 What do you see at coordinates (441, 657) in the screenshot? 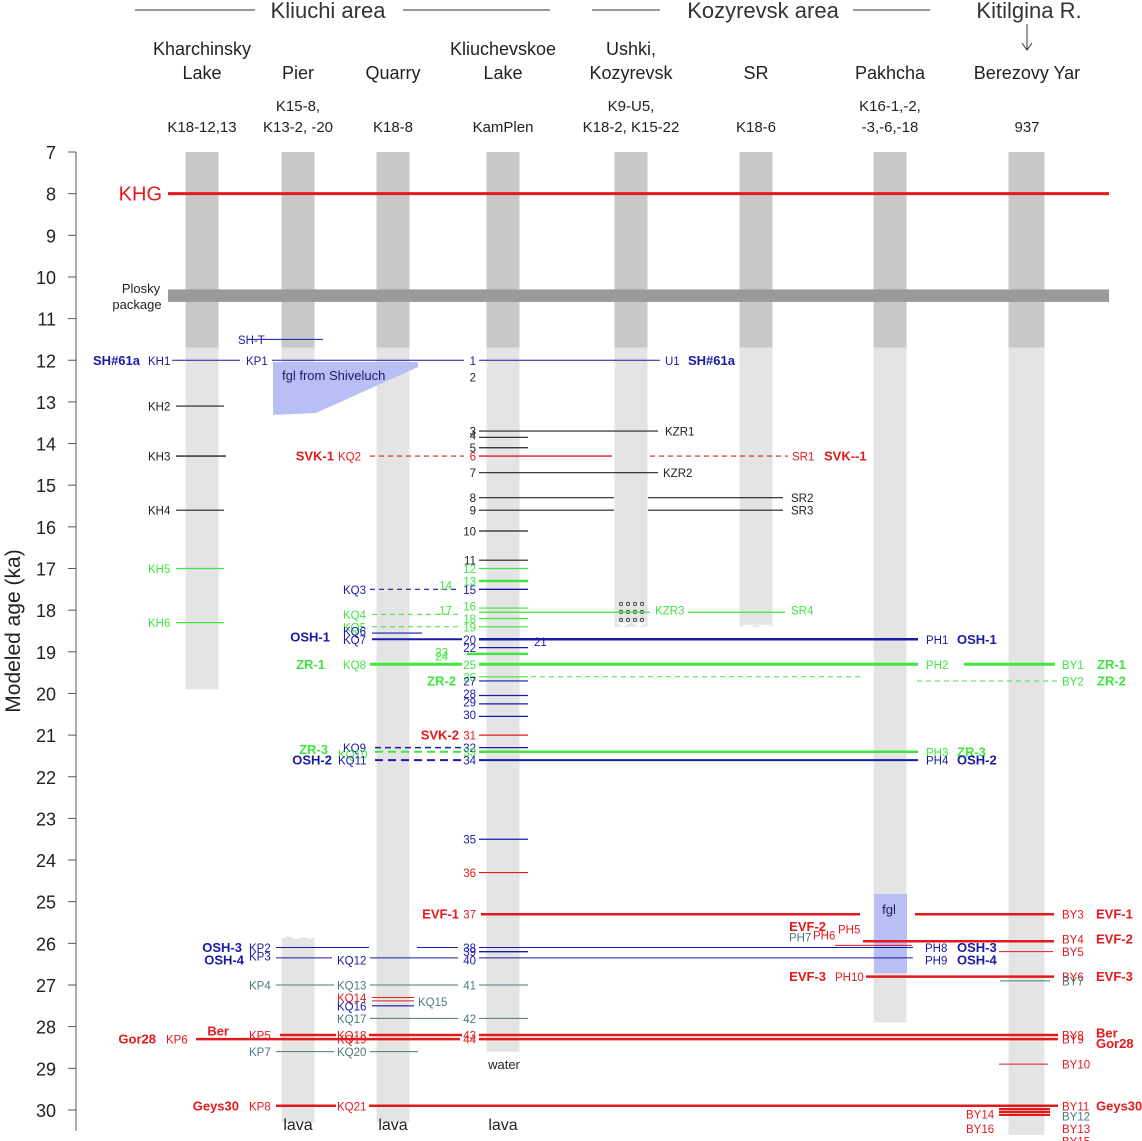
I see `kamplen-layer-24: 24` at bounding box center [441, 657].